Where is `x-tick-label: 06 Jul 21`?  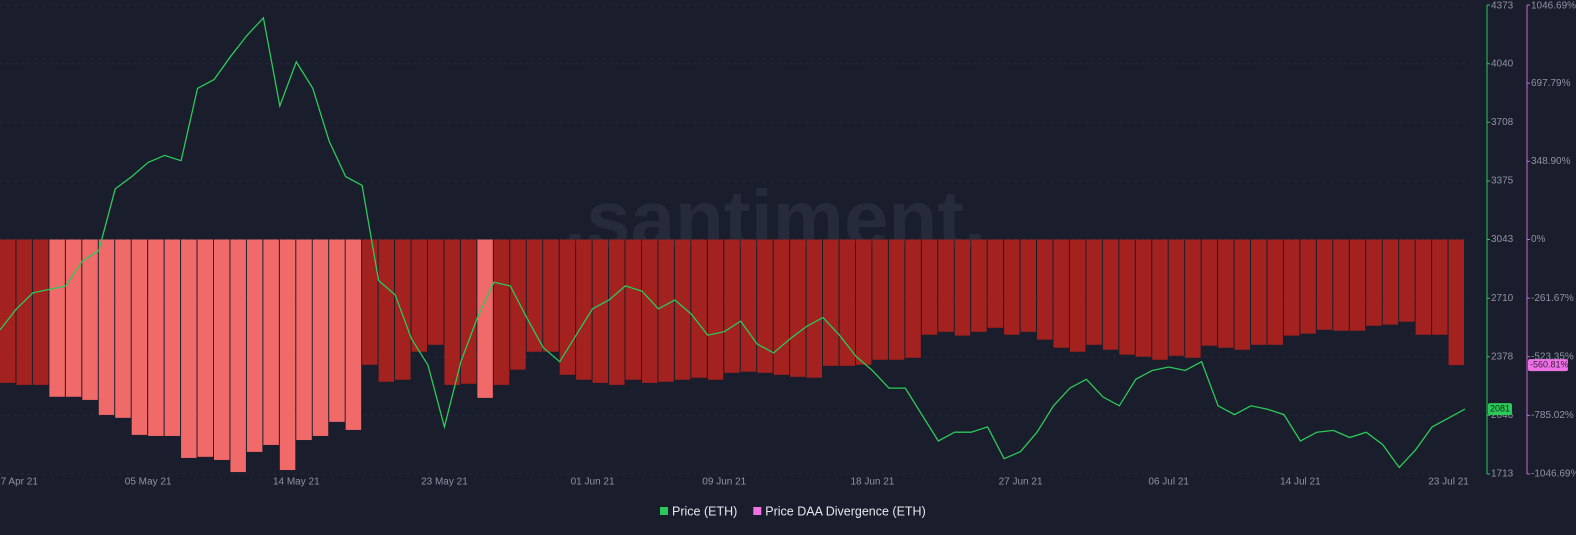 x-tick-label: 06 Jul 21 is located at coordinates (1168, 482).